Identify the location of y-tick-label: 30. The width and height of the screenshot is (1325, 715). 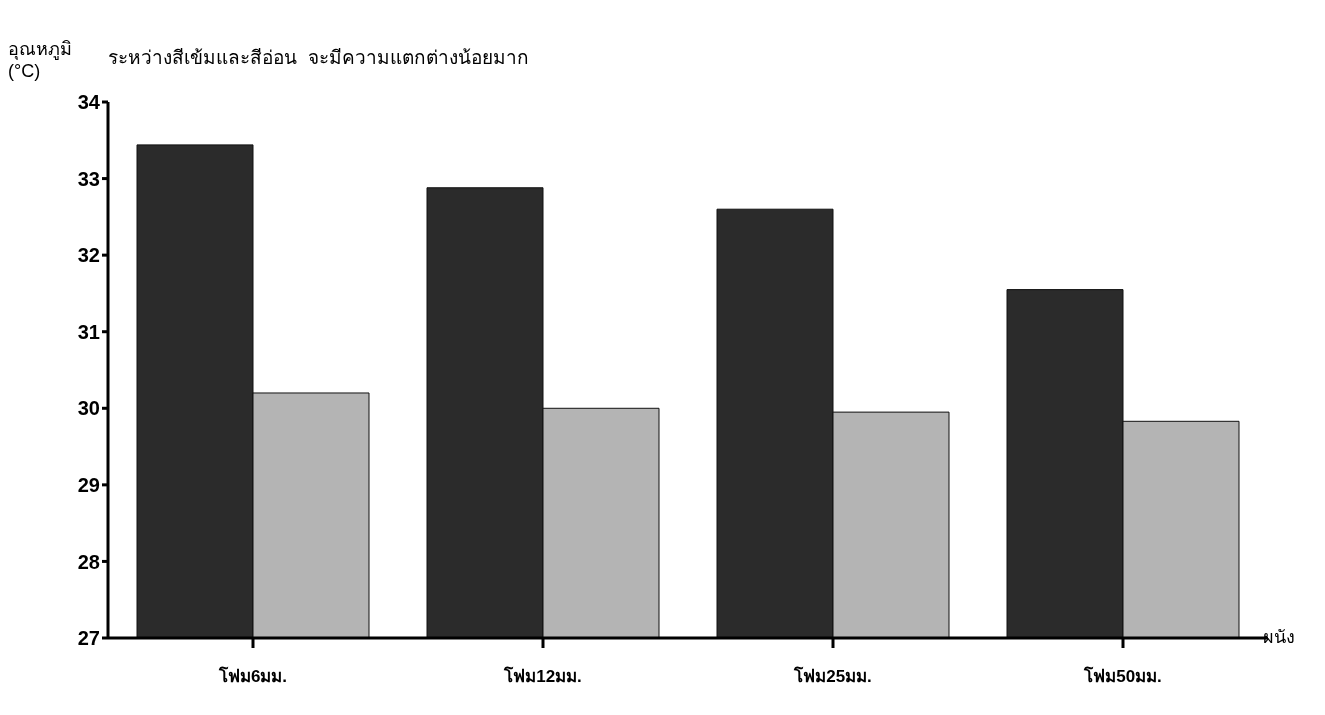
(88, 408).